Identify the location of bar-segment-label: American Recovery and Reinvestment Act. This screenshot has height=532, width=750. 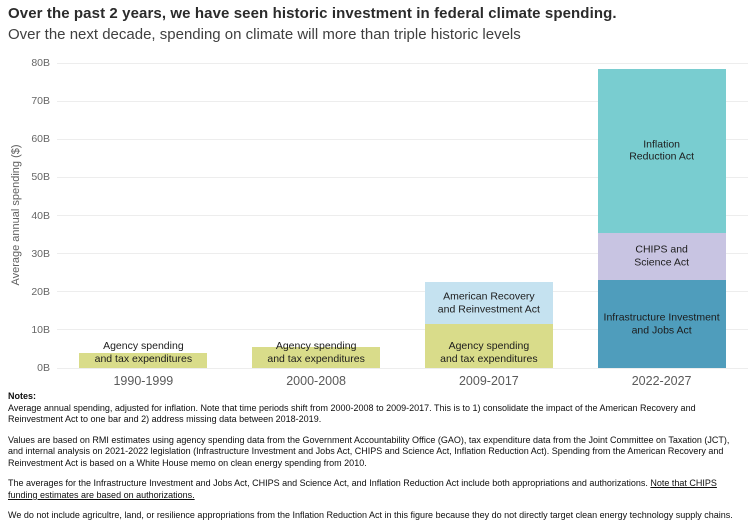
(488, 303).